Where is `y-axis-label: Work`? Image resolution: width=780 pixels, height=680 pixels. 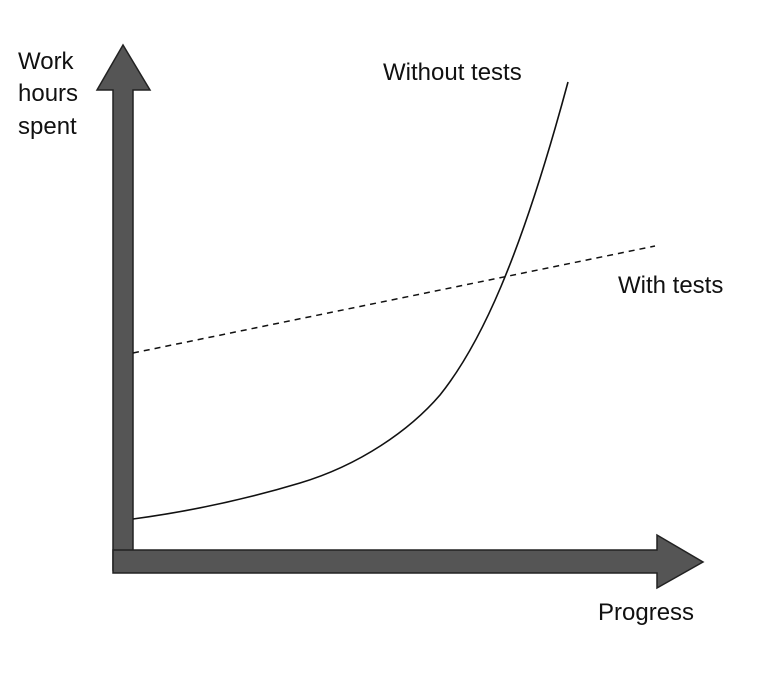 y-axis-label: Work is located at coordinates (46, 61).